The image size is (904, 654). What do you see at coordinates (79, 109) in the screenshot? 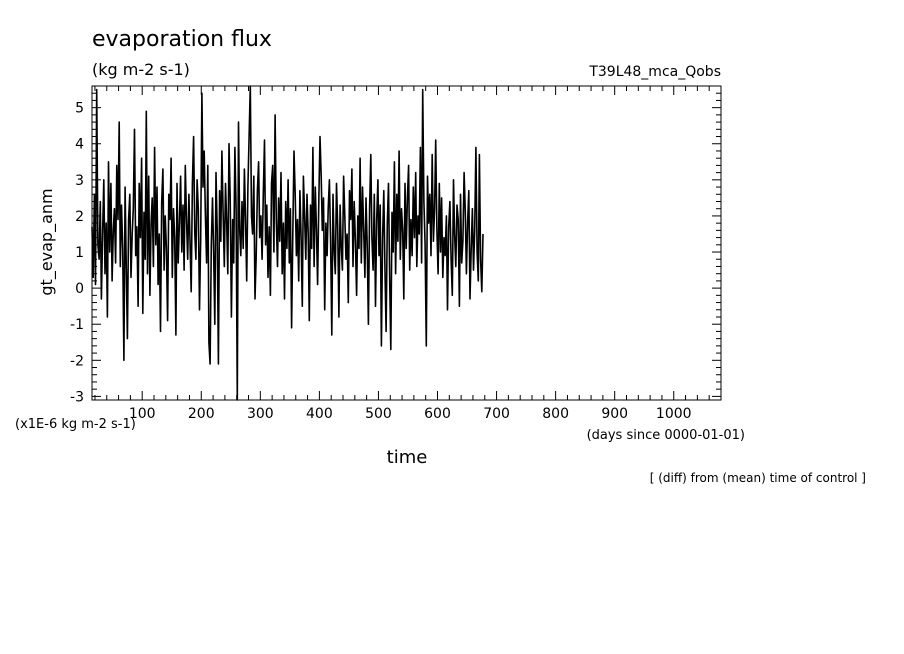
I see `y-tick-label: 5` at bounding box center [79, 109].